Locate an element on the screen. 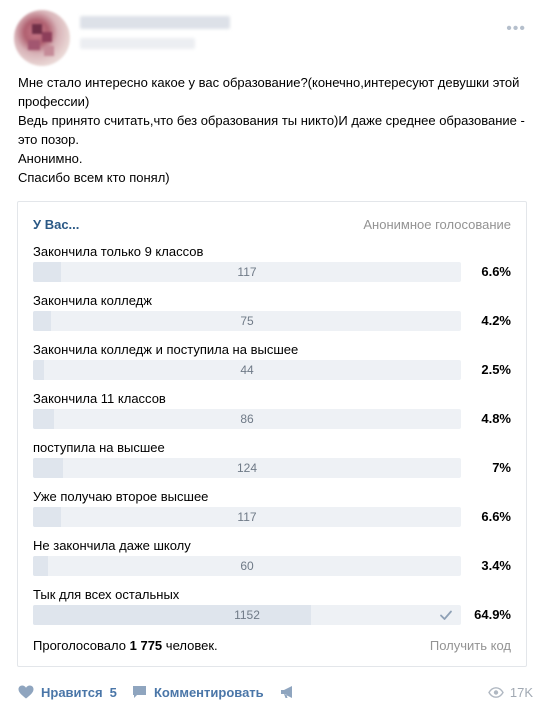  post-actions: Нравится 5 Комментировать 17K is located at coordinates (275, 692).